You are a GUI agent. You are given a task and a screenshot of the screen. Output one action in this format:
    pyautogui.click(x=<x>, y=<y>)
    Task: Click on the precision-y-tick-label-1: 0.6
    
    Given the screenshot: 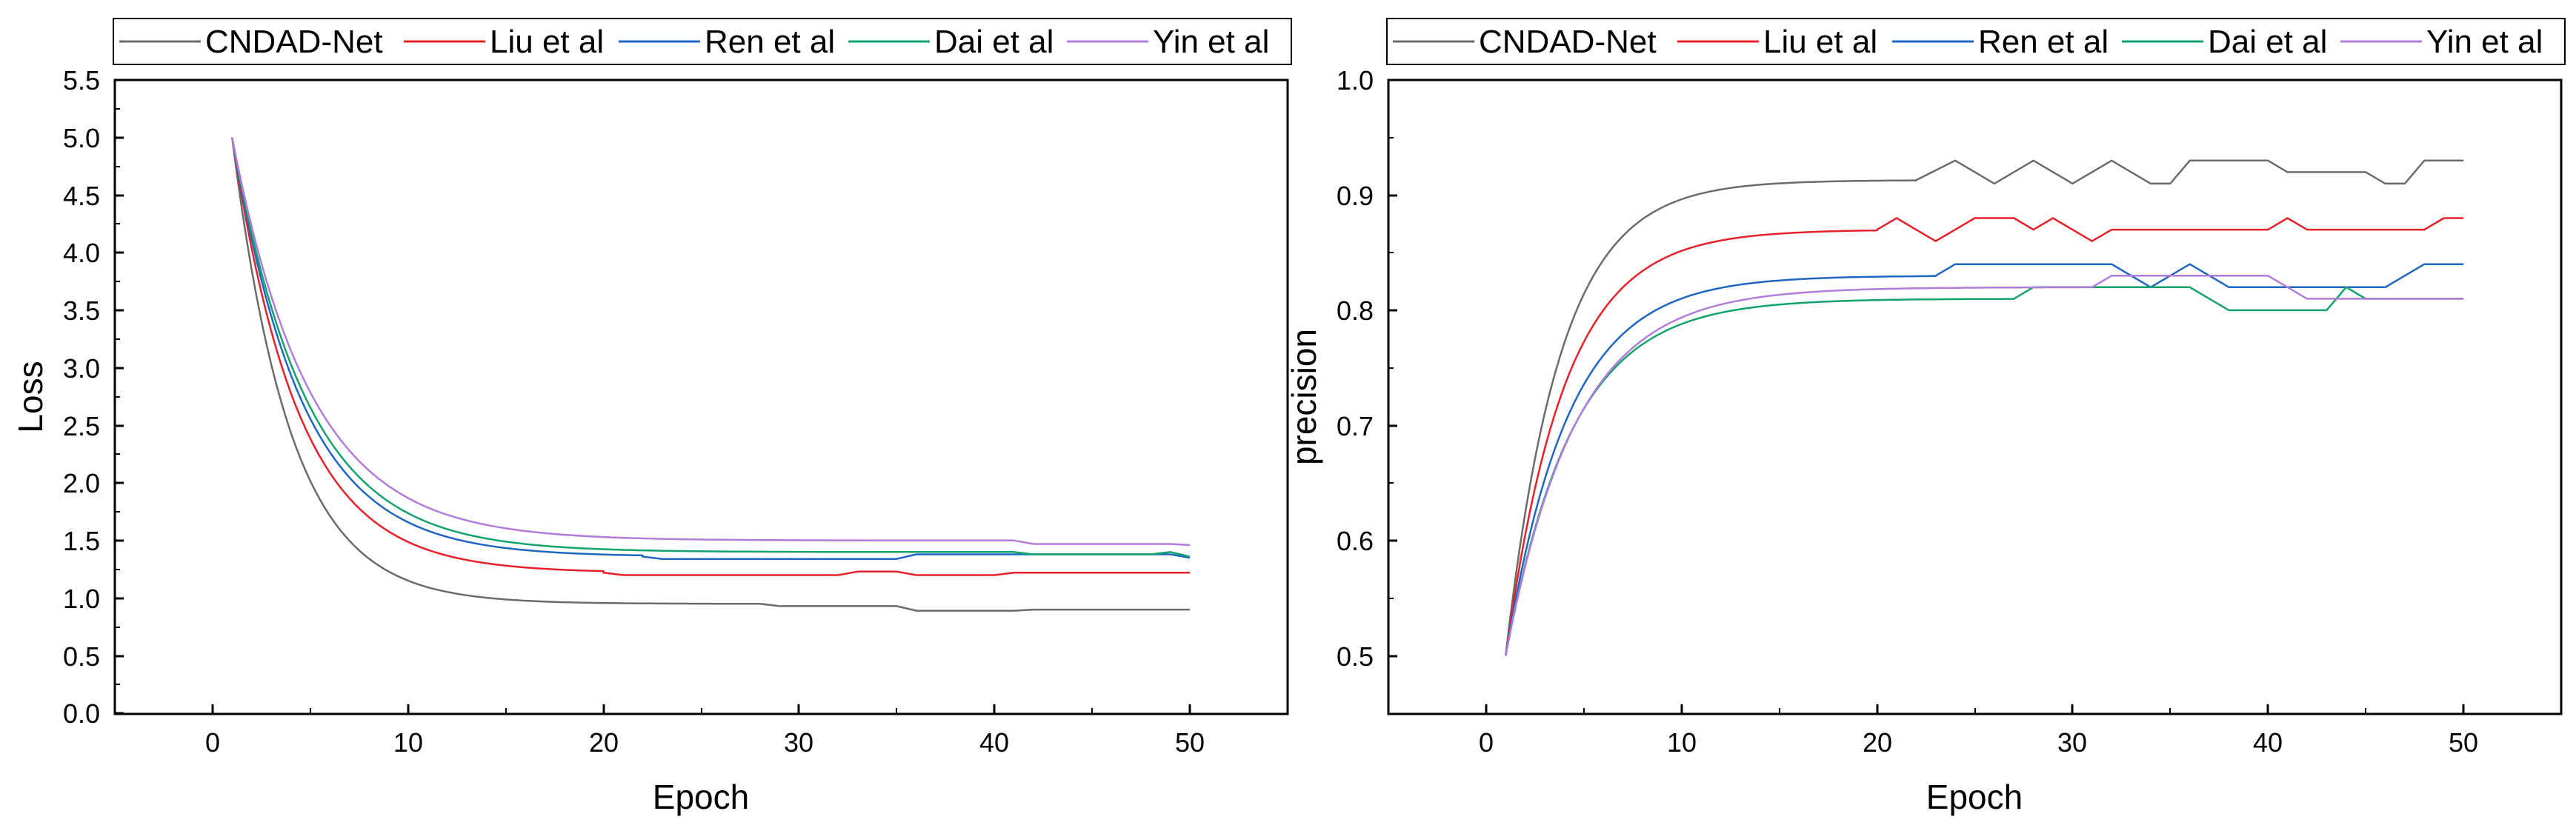 What is the action you would take?
    pyautogui.click(x=1355, y=541)
    